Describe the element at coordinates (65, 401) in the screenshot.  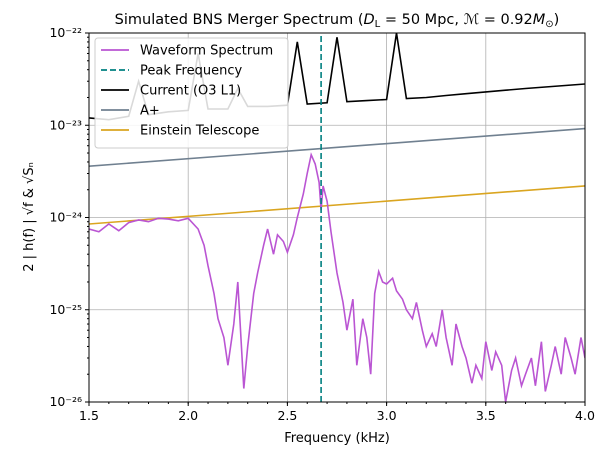
I see `y-tick-label: 10⁻²⁶` at that location.